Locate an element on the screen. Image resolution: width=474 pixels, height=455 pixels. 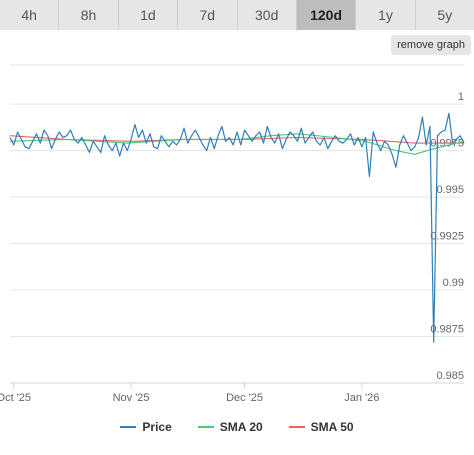
chart-legend: Price SMA 20 SMA 50 is located at coordinates (237, 427).